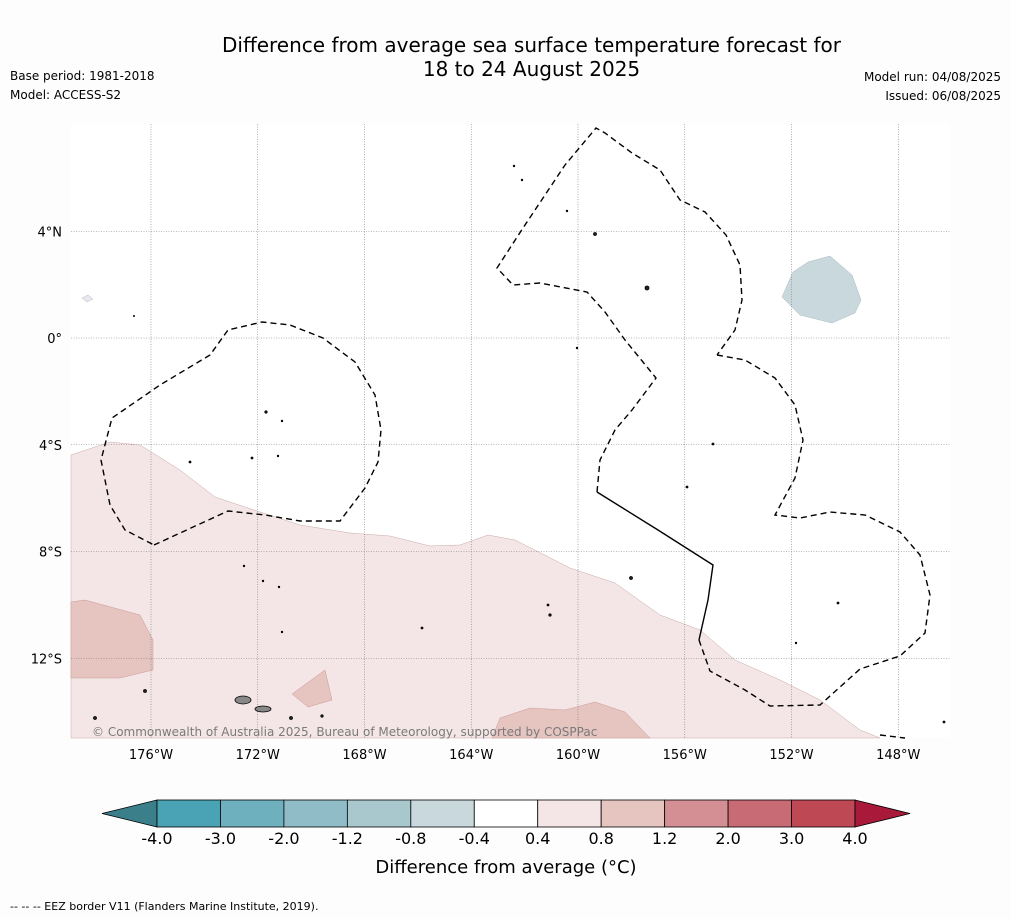  Describe the element at coordinates (892, 736) in the screenshot. I see `eez-border-coast` at that location.